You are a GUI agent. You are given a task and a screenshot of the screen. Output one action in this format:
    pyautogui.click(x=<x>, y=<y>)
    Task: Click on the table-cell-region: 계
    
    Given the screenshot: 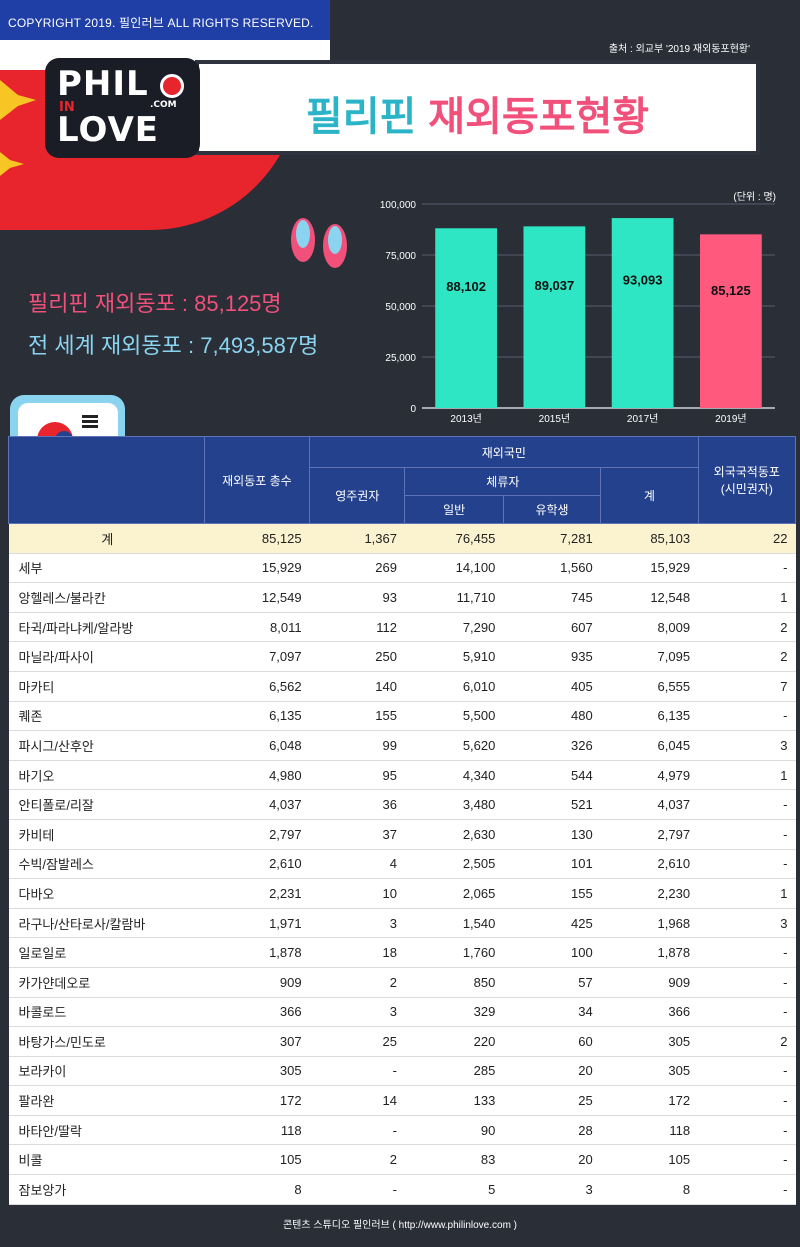 What is the action you would take?
    pyautogui.click(x=106, y=538)
    